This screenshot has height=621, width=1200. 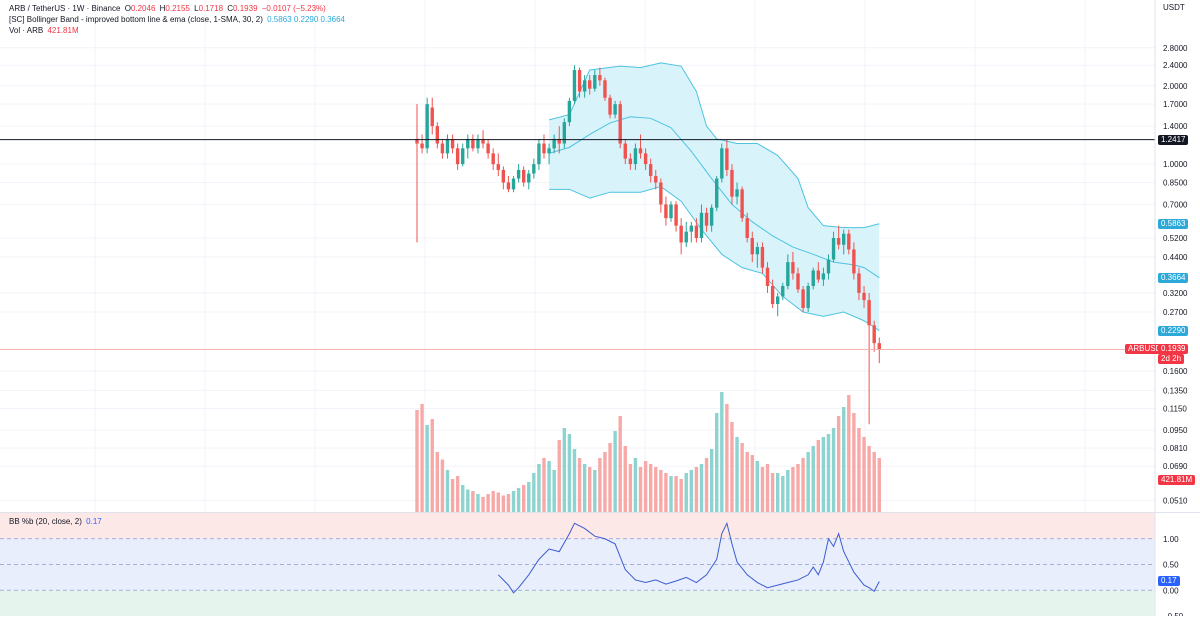 I want to click on osc-overbought-zone, so click(x=577, y=526).